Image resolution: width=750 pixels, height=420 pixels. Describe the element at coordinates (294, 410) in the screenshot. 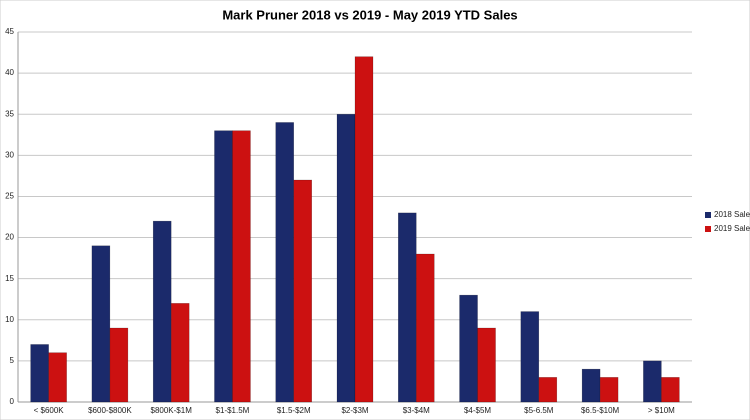

I see `x-tick-label: $1.5-$2M` at that location.